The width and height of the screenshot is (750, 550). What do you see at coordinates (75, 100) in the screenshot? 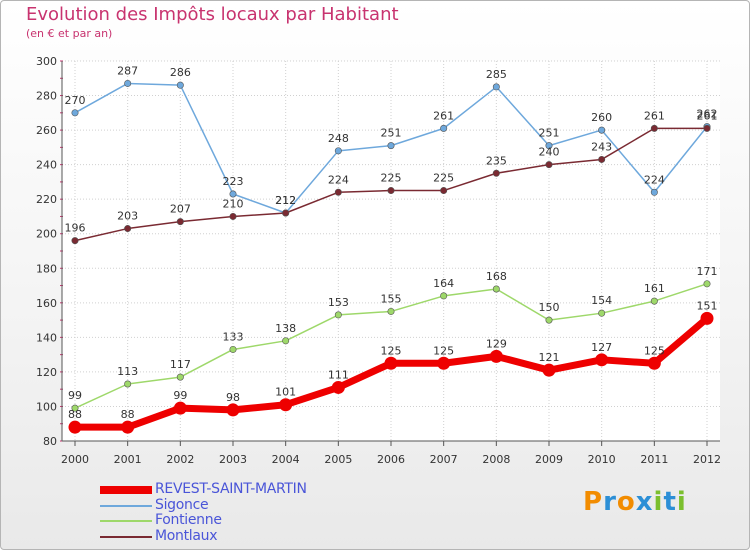
I see `data-label: 270` at bounding box center [75, 100].